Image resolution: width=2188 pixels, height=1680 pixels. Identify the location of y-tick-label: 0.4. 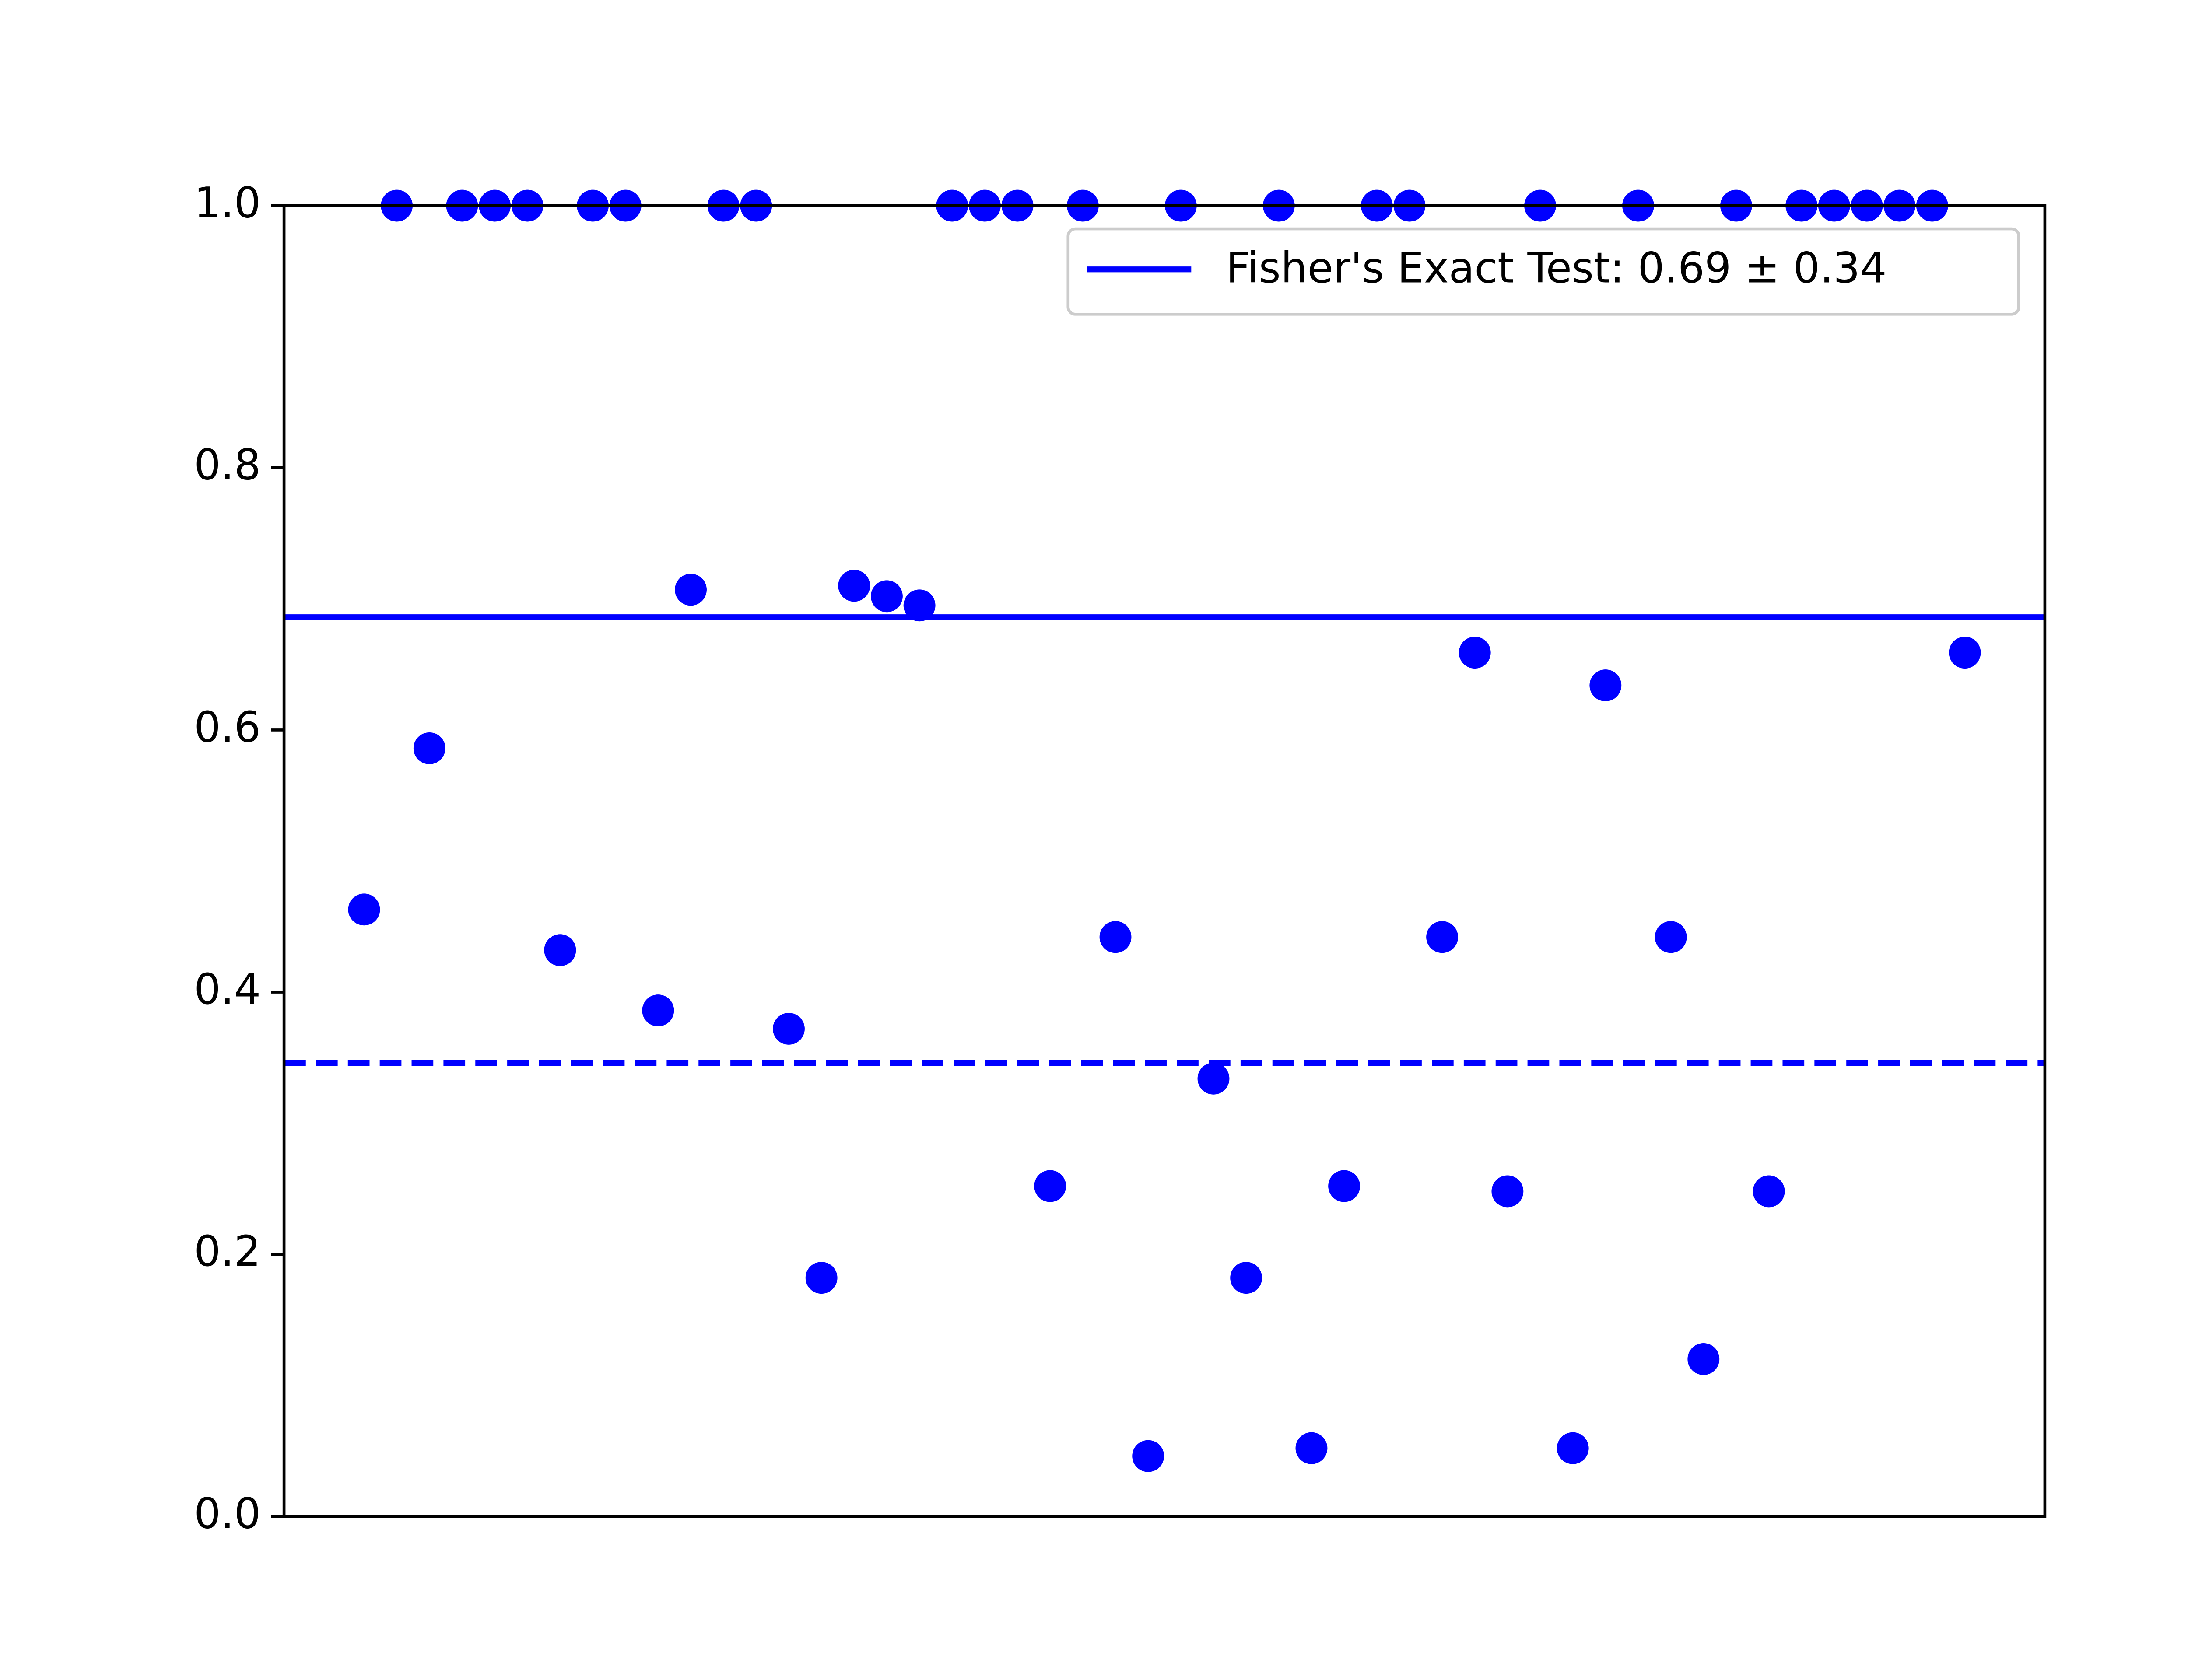
(227, 989).